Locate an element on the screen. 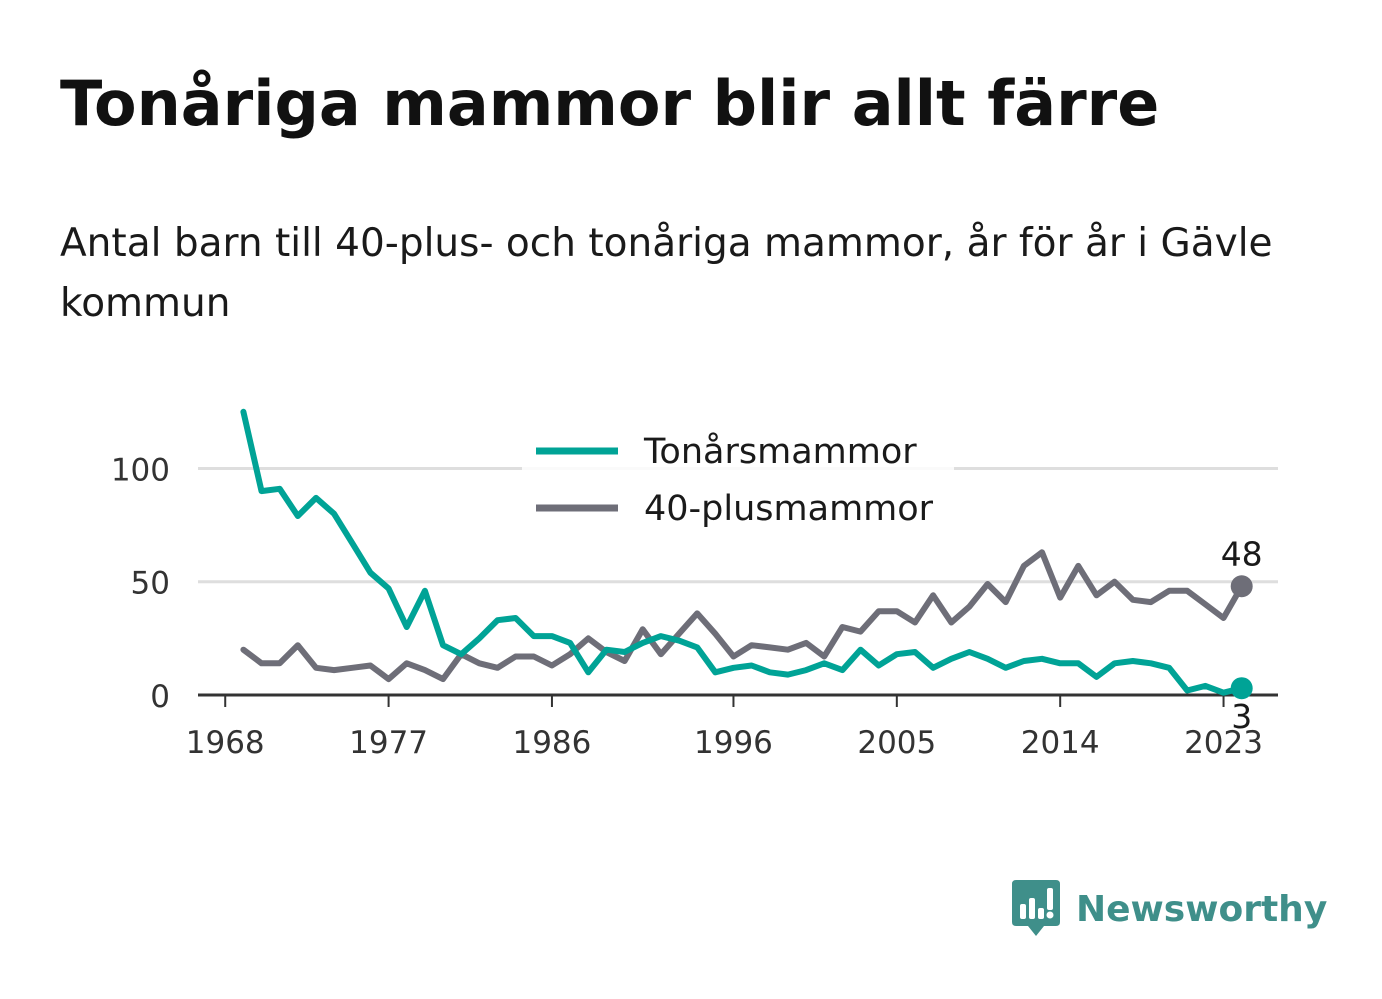  x-tick-label: 1968 is located at coordinates (225, 743).